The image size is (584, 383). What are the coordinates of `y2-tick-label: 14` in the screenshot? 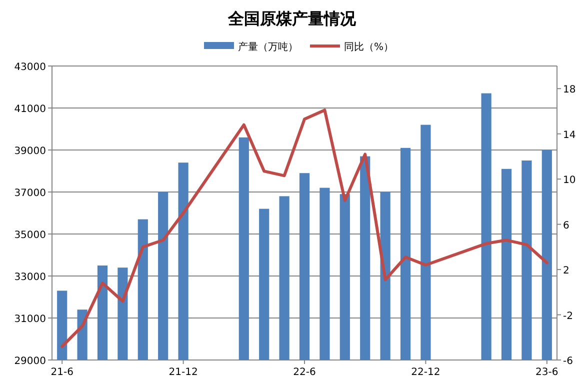 It's located at (569, 135).